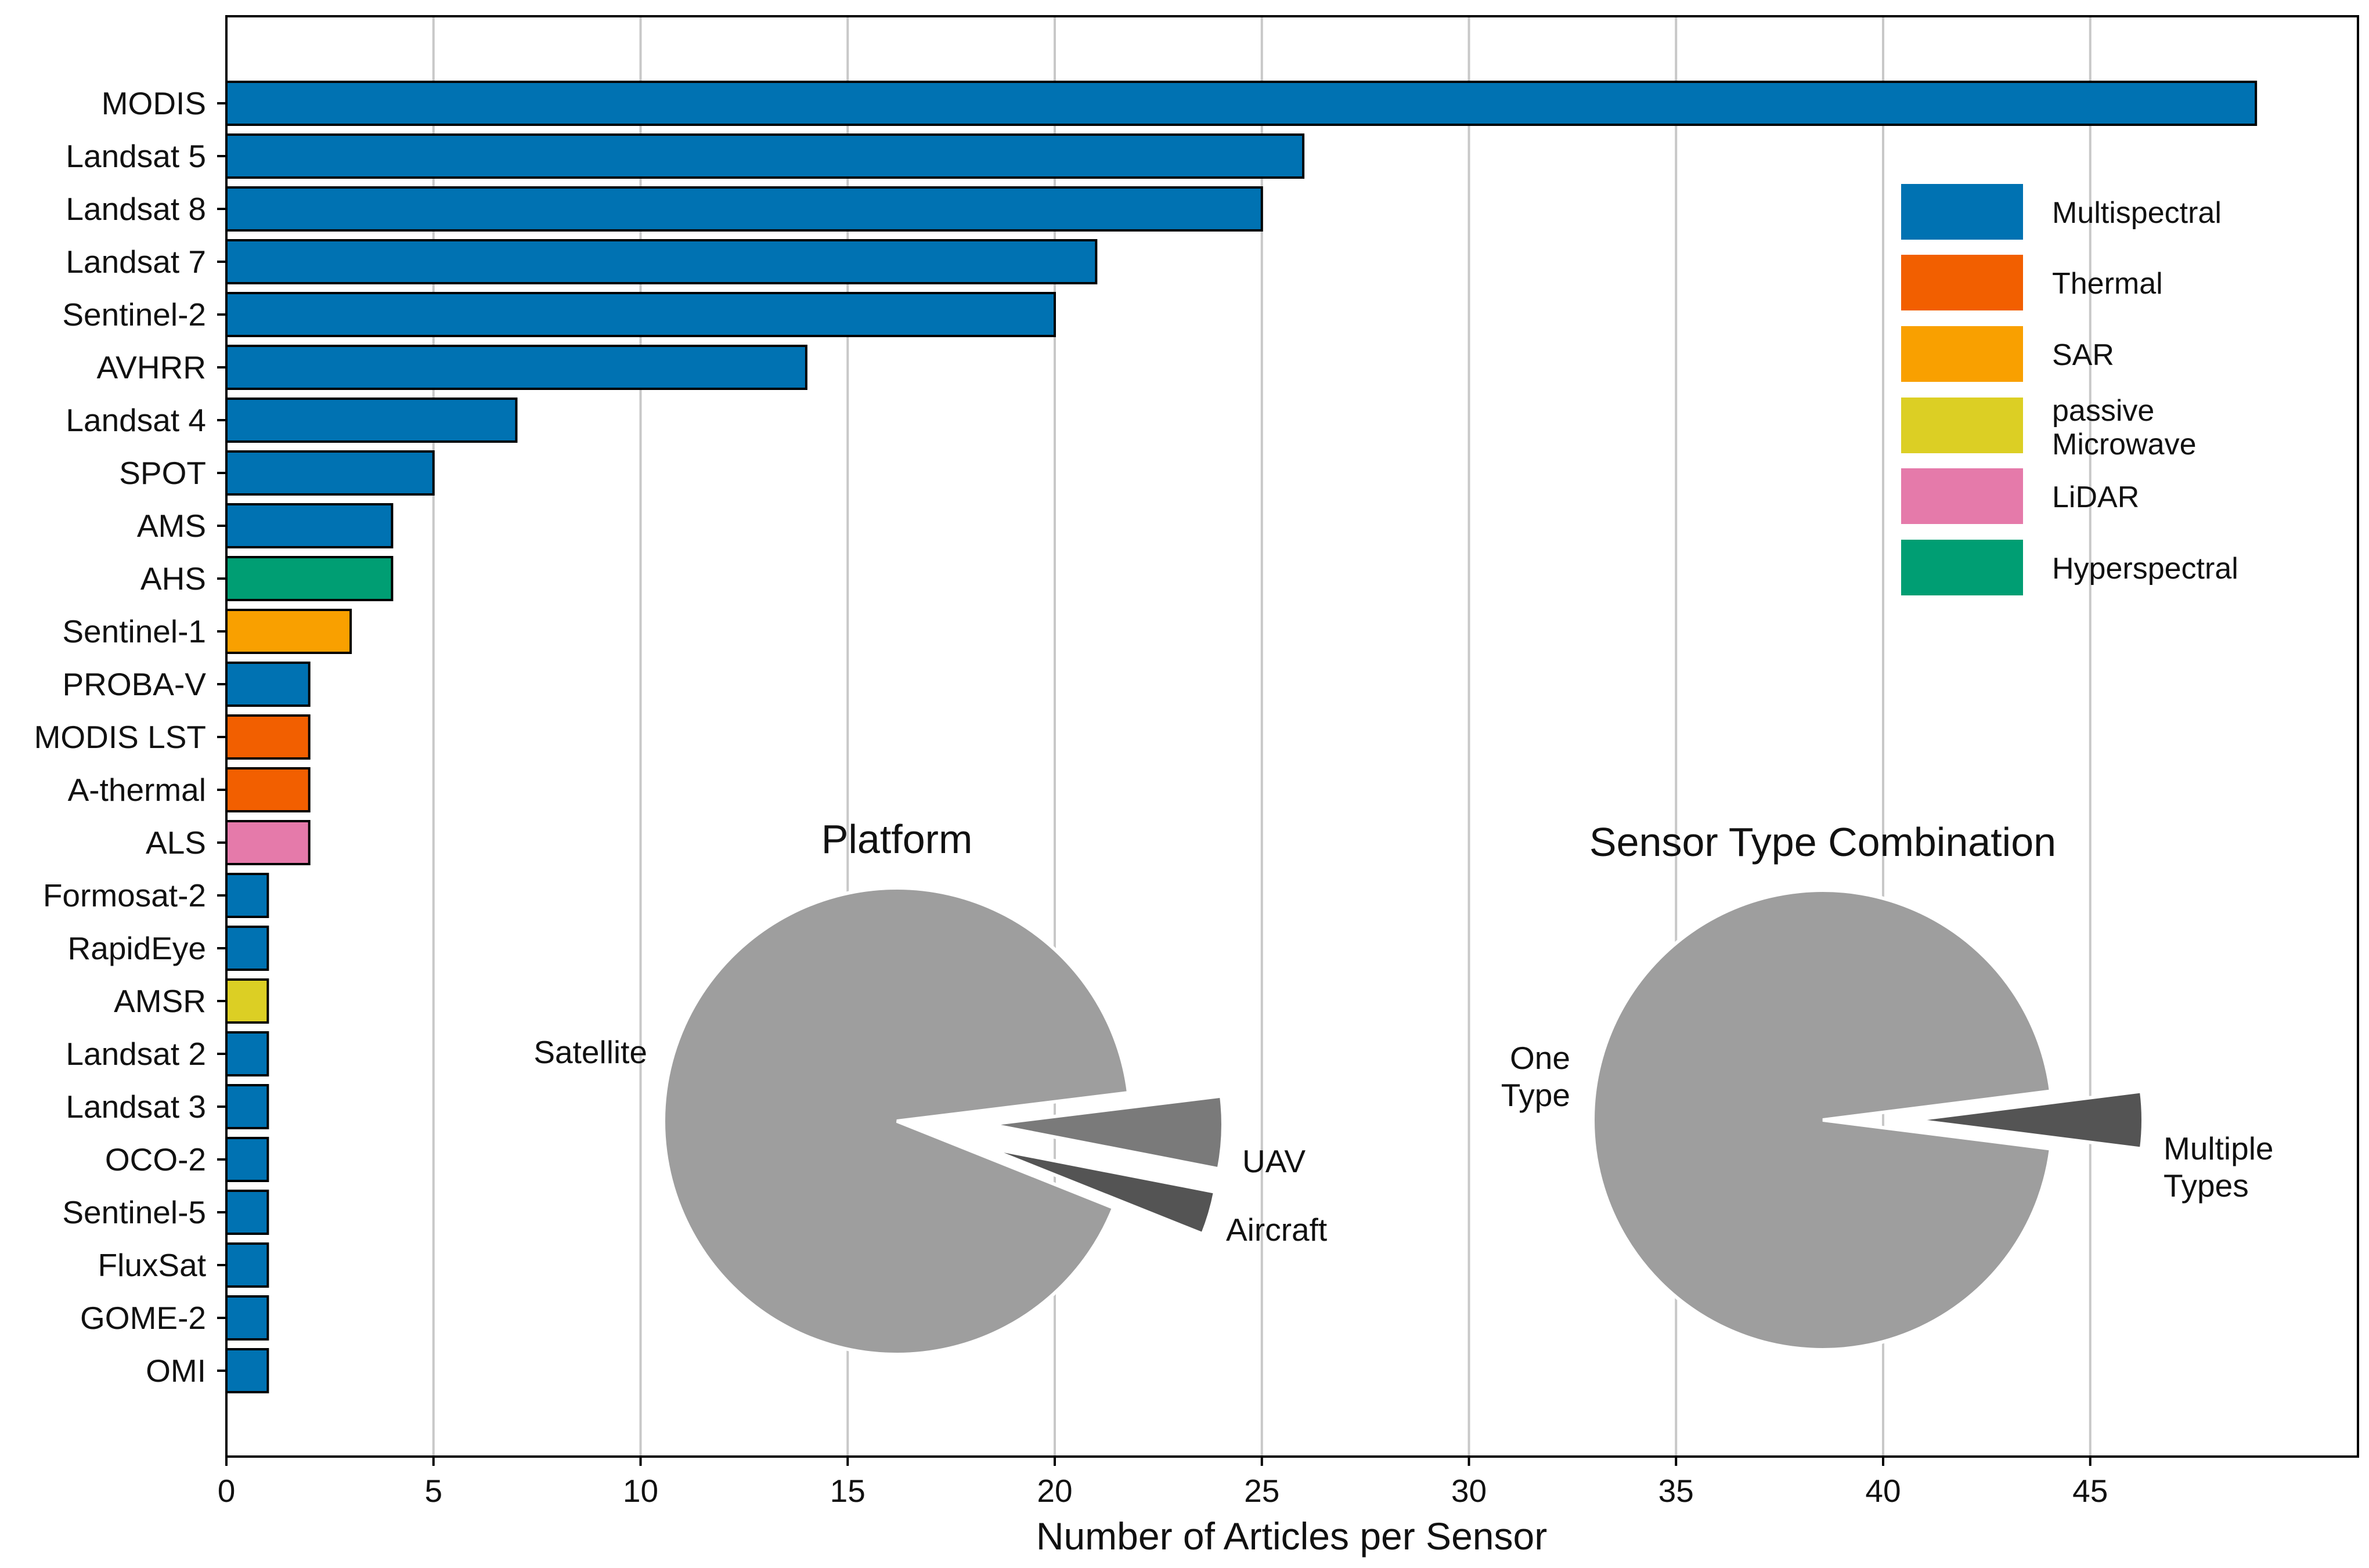 The image size is (2369, 1568). What do you see at coordinates (1676, 1491) in the screenshot?
I see `x-tick-label-35: 35` at bounding box center [1676, 1491].